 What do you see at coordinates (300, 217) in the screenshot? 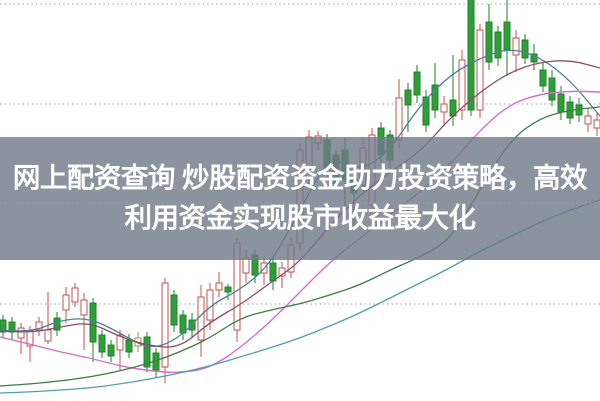
I see `headline-line-2: 利用资金实现股市收益最大化` at bounding box center [300, 217].